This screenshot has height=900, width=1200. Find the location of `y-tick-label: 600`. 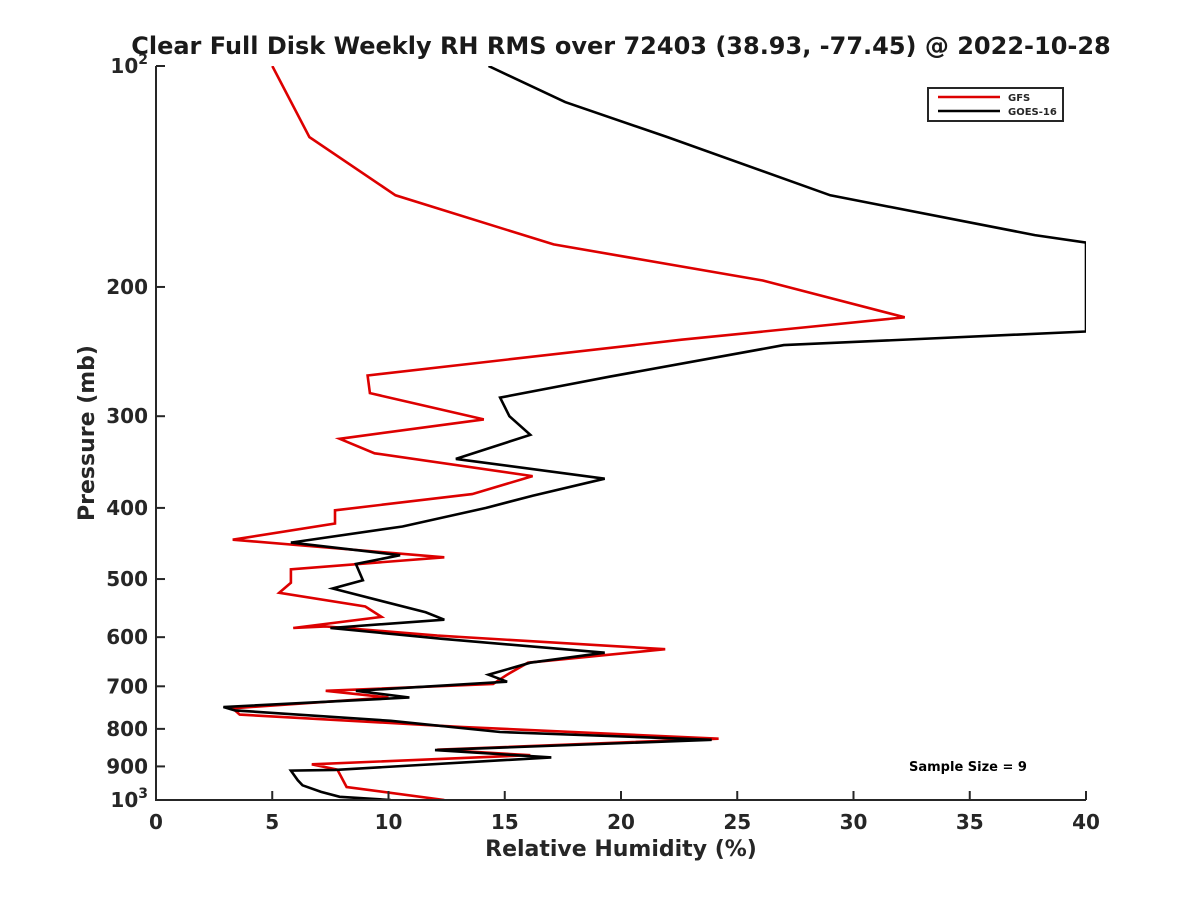

y-tick-label: 600 is located at coordinates (127, 637).